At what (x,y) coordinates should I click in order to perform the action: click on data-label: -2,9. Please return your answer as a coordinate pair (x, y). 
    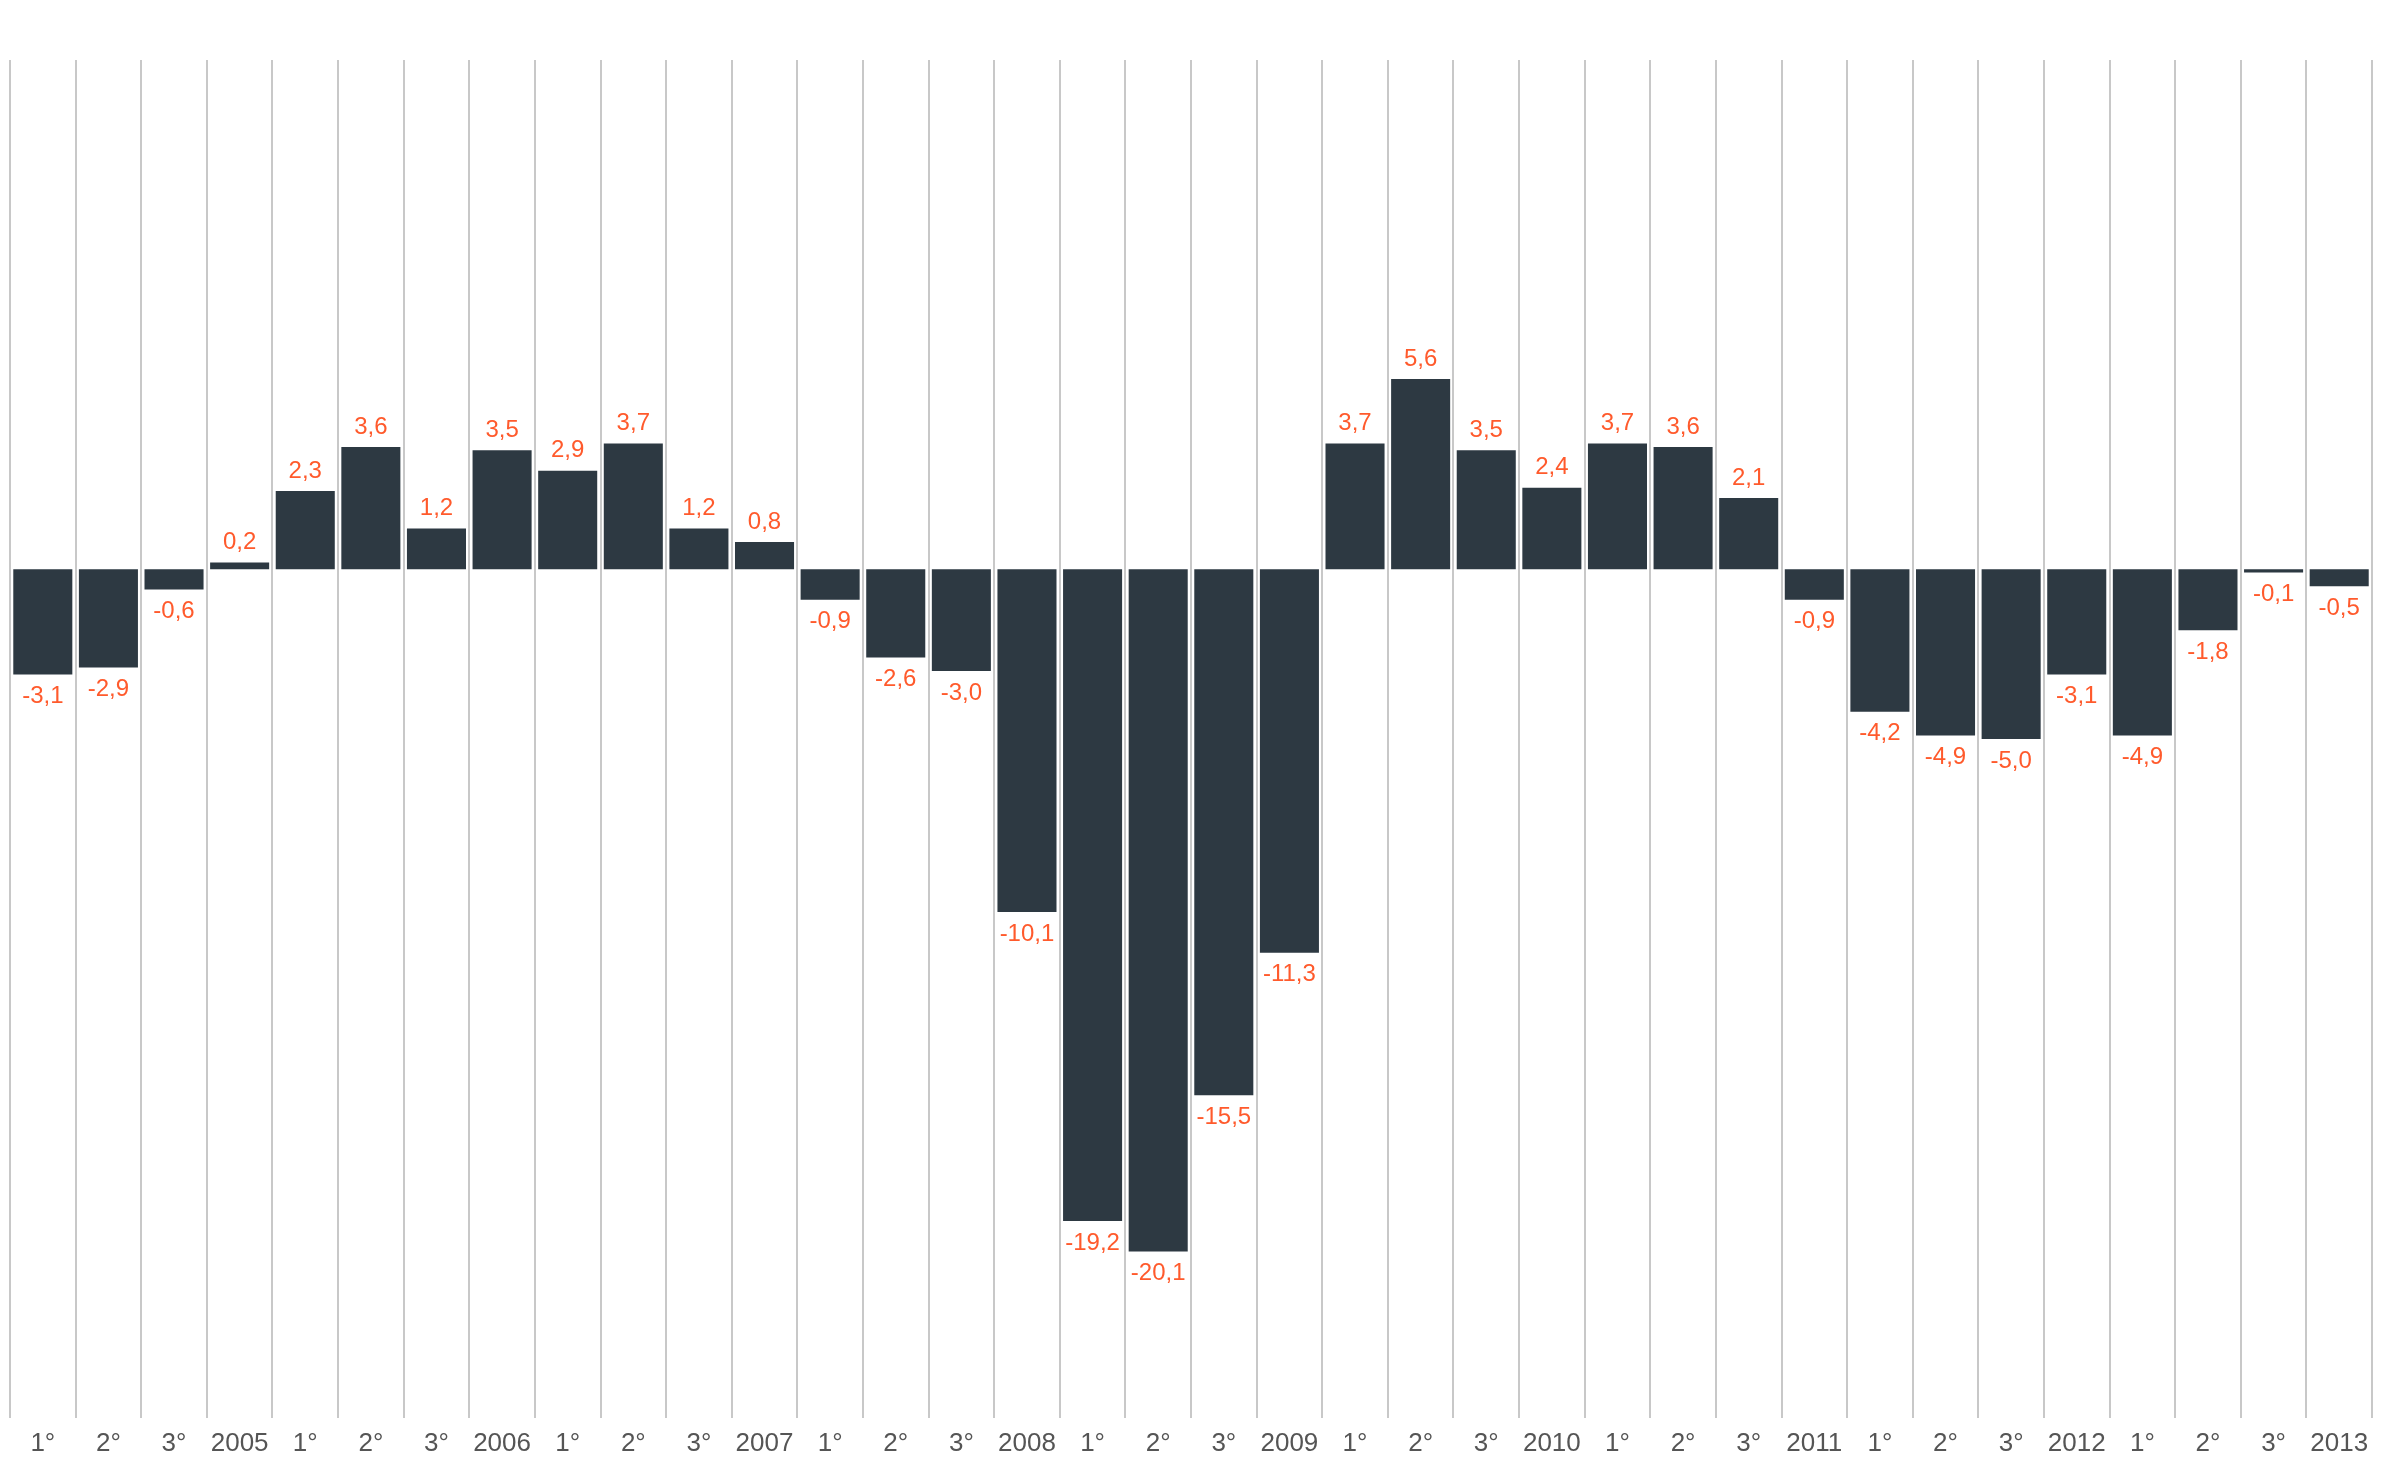
    Looking at the image, I should click on (108, 688).